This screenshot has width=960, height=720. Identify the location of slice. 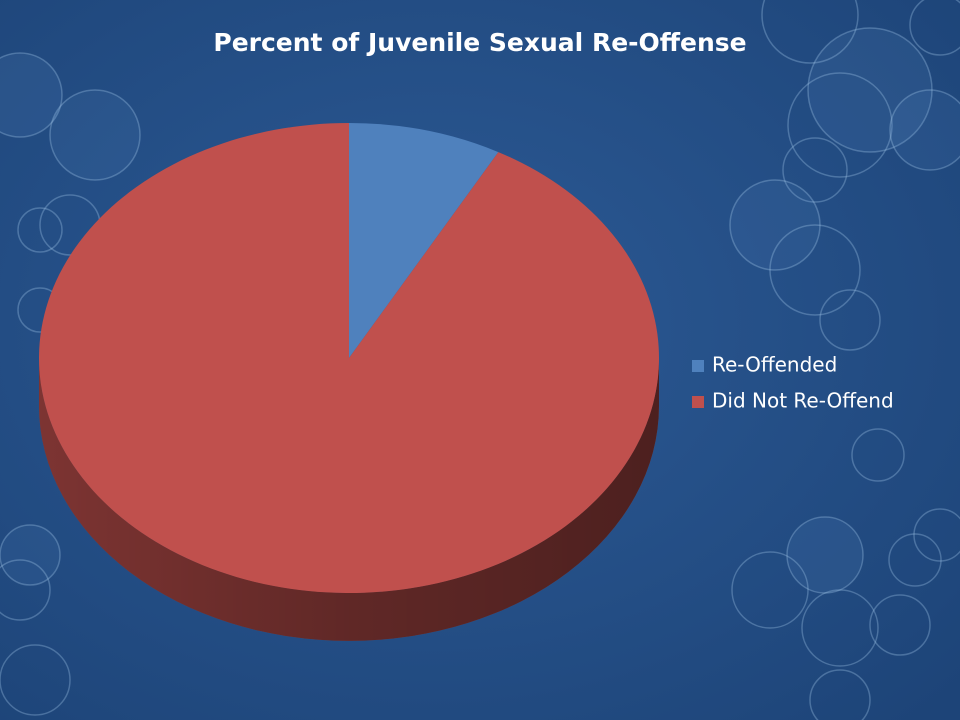
(424, 240).